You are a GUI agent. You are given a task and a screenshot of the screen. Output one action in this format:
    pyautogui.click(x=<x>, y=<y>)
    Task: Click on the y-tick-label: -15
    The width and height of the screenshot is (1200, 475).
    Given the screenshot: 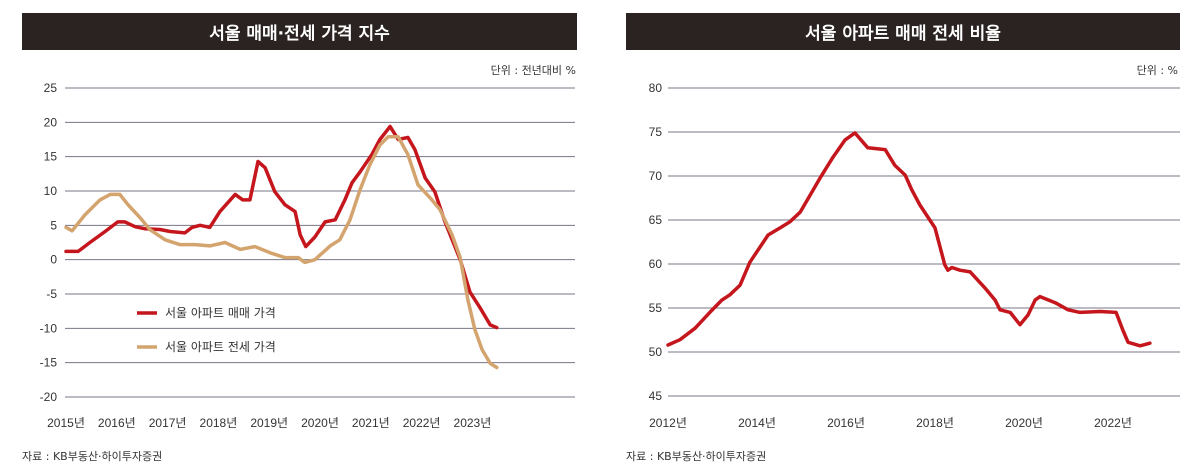 What is the action you would take?
    pyautogui.click(x=49, y=363)
    